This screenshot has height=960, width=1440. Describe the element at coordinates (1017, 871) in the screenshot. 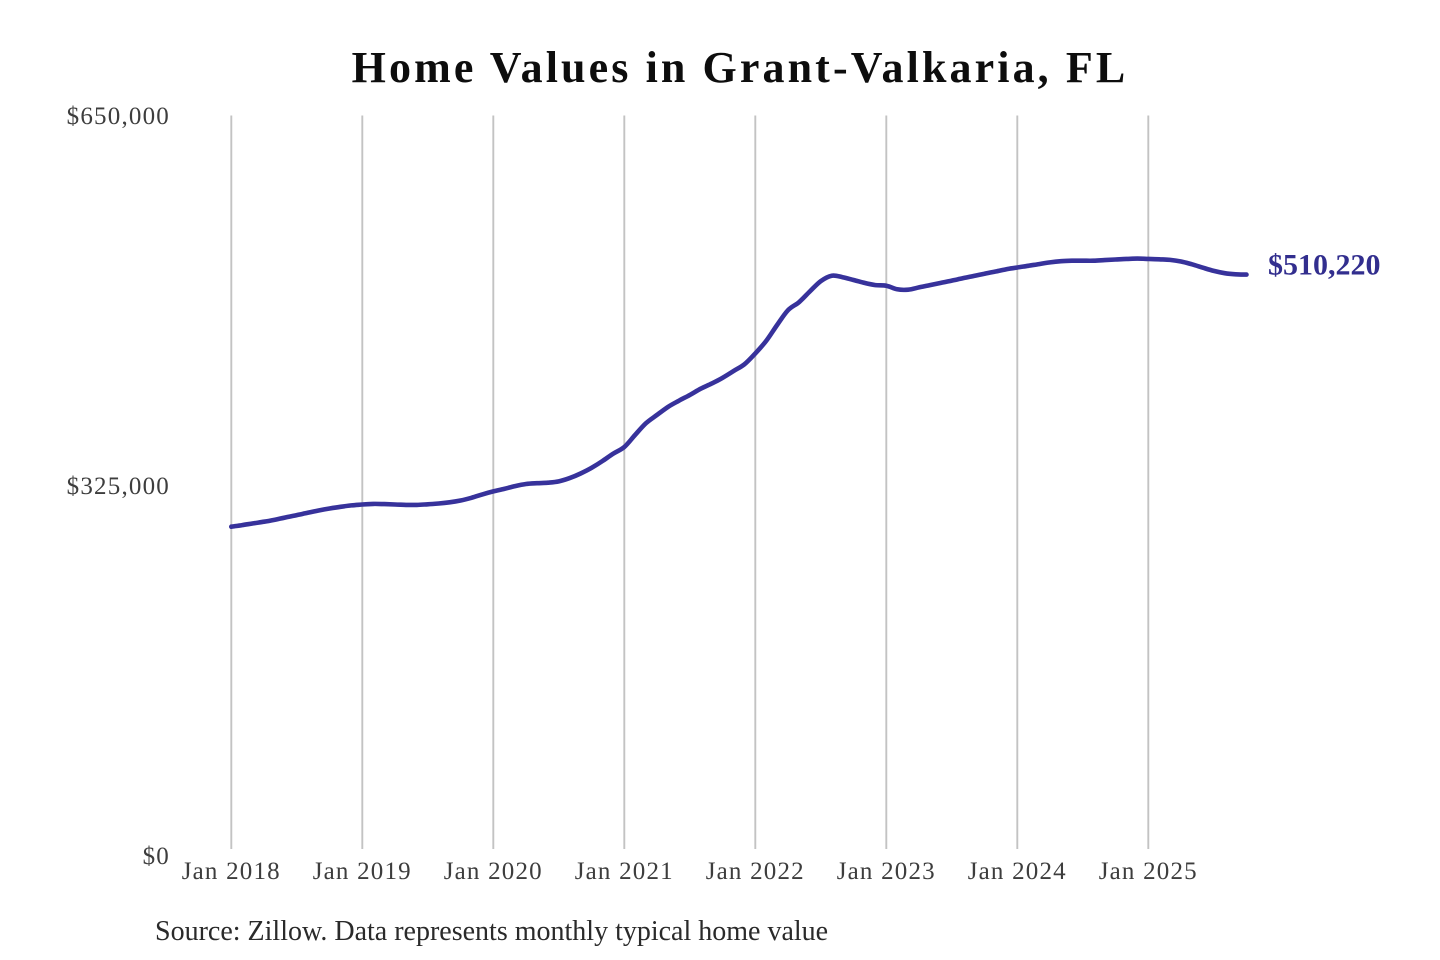

I see `svg-text: Jan 2024` at that location.